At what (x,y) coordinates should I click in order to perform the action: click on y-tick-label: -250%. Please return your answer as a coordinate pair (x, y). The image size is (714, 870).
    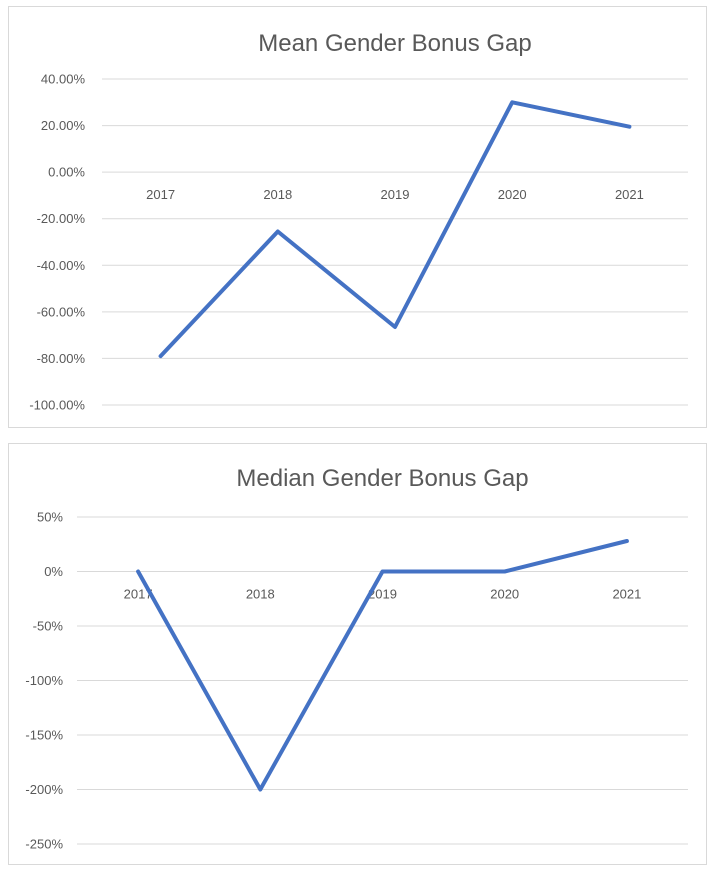
    Looking at the image, I should click on (44, 844).